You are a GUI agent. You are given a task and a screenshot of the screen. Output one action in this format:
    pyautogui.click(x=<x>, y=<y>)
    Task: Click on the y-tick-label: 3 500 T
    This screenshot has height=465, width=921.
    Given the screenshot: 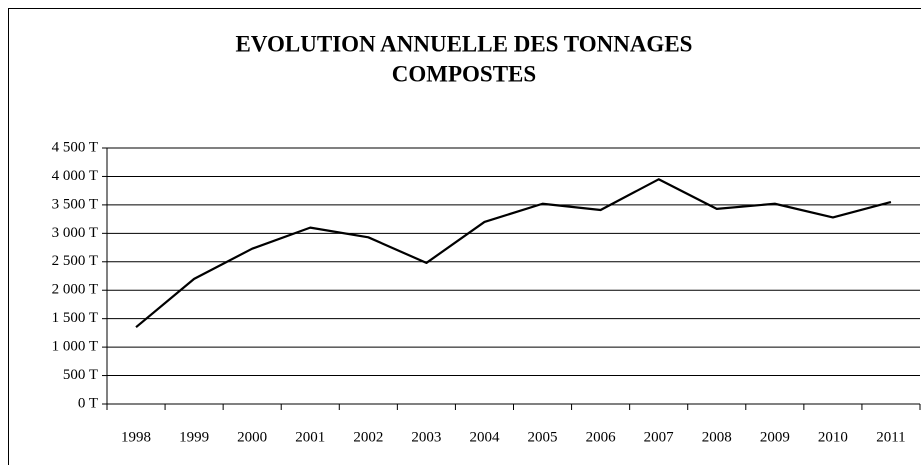 What is the action you would take?
    pyautogui.click(x=75, y=204)
    